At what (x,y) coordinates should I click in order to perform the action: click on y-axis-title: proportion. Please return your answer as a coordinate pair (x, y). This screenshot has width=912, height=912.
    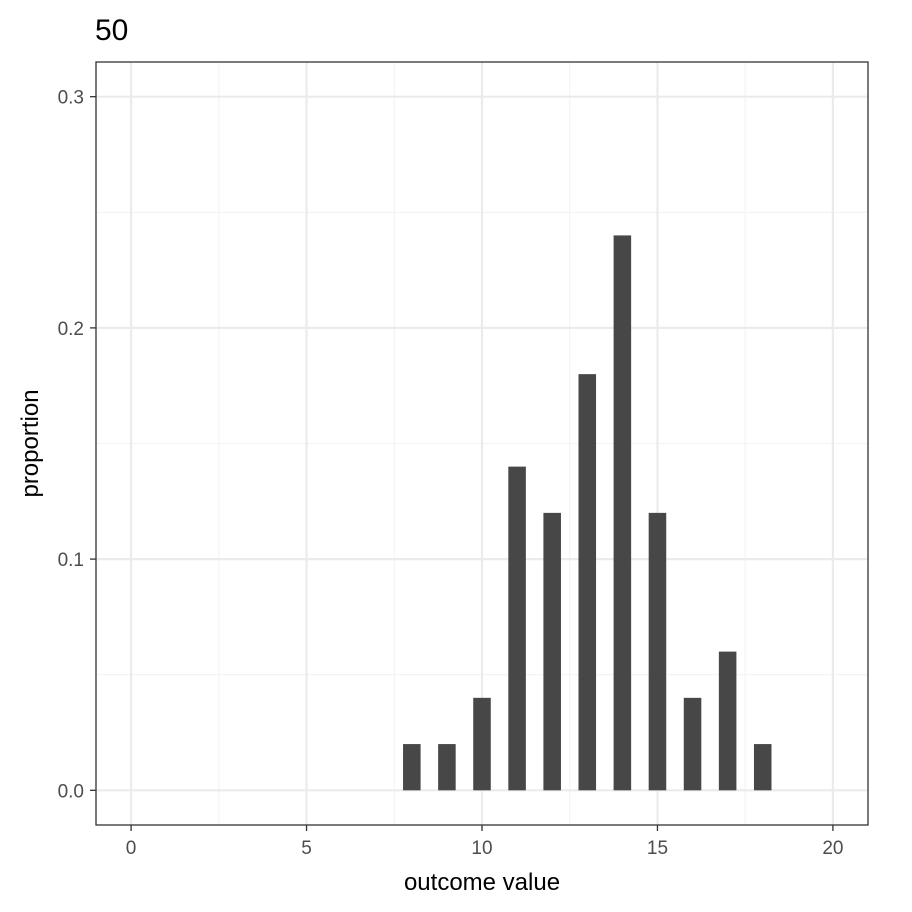
    Looking at the image, I should click on (30, 443).